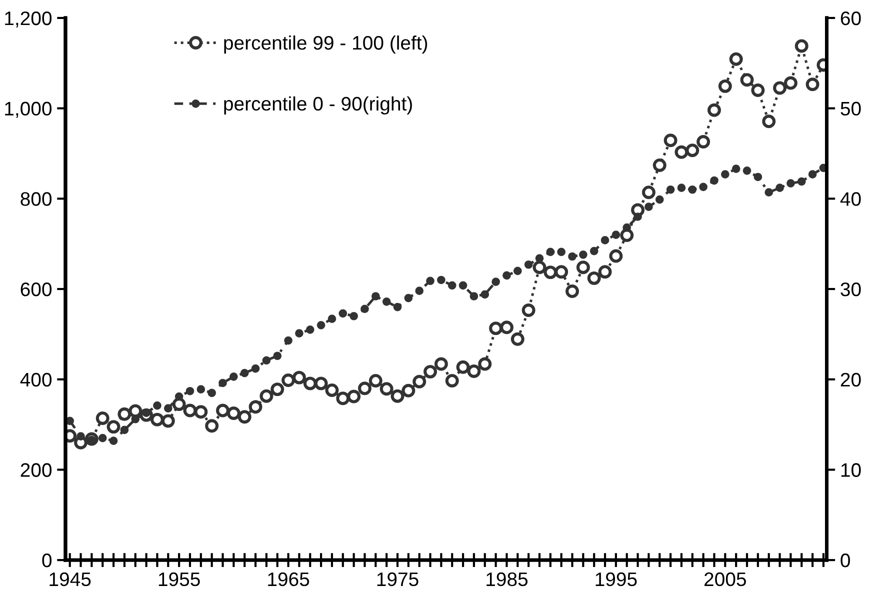 This screenshot has height=599, width=873. I want to click on x-tick-label: 1985, so click(507, 579).